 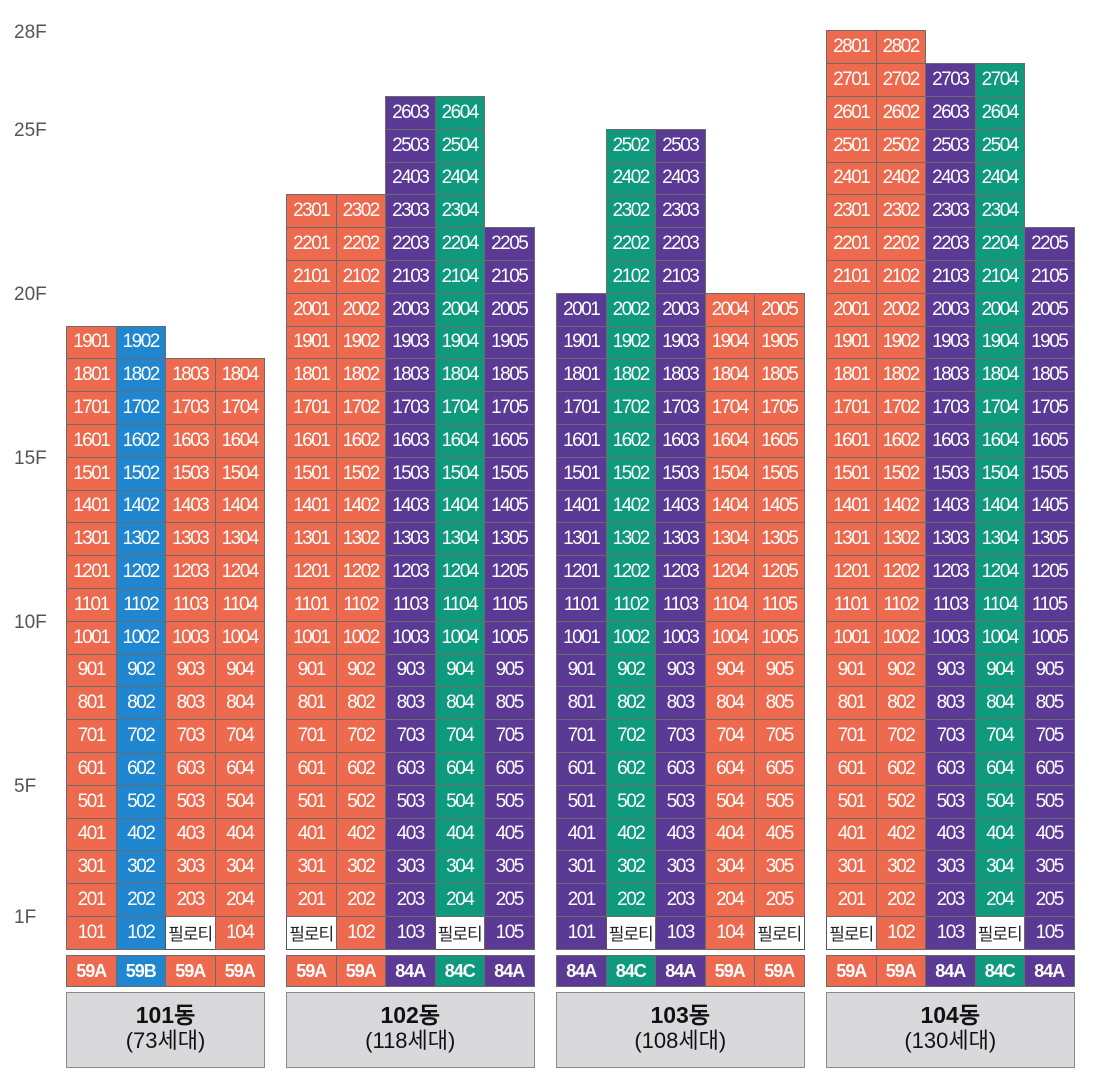 What do you see at coordinates (630, 933) in the screenshot?
I see `pilotis-cell: 필로티` at bounding box center [630, 933].